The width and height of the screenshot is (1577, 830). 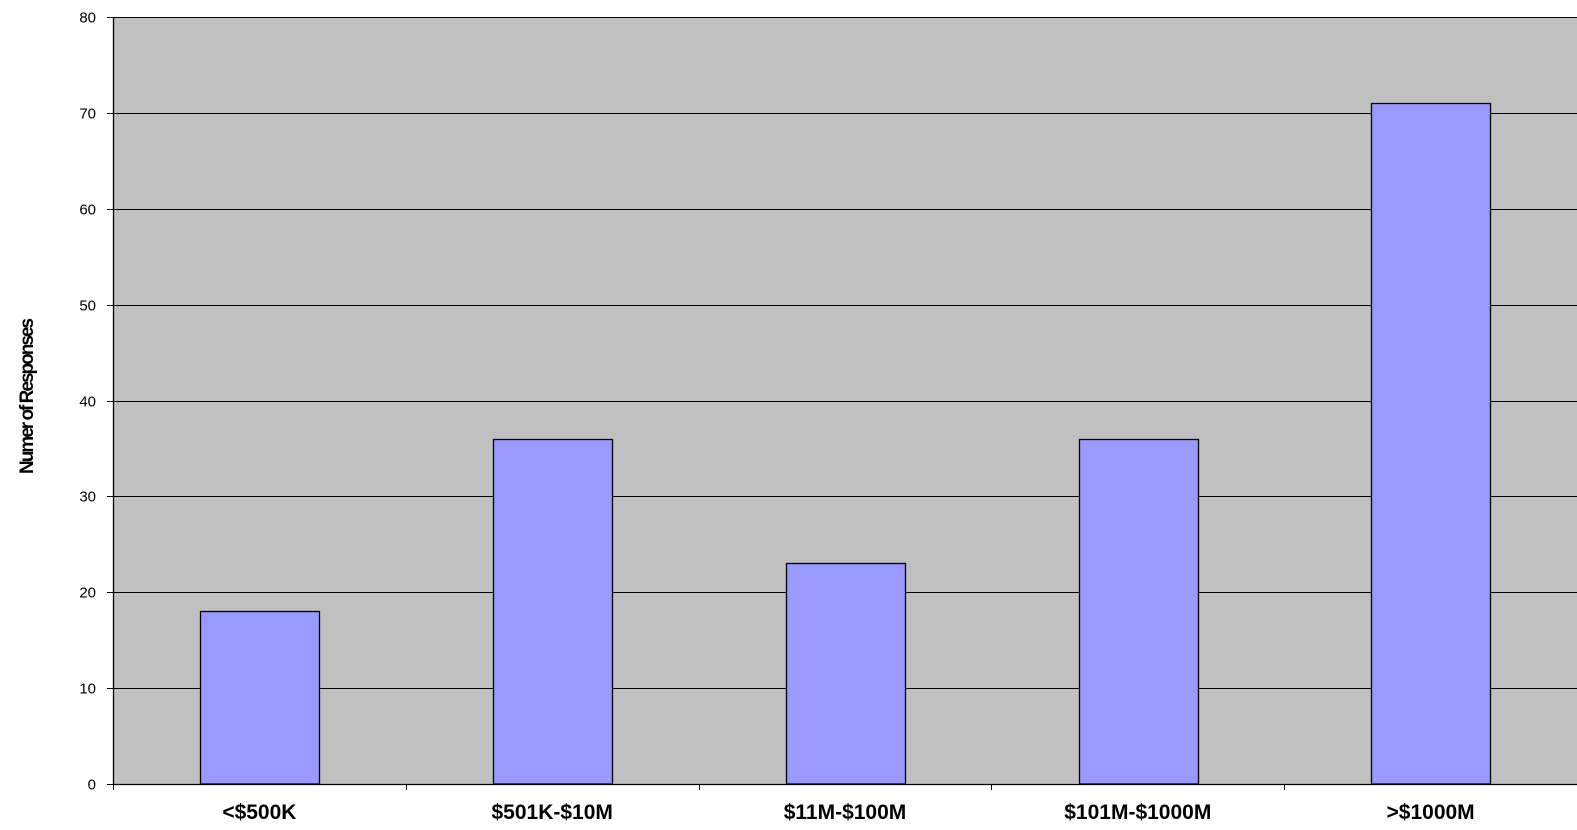 I want to click on x-tick-label: <$500K, so click(x=259, y=812).